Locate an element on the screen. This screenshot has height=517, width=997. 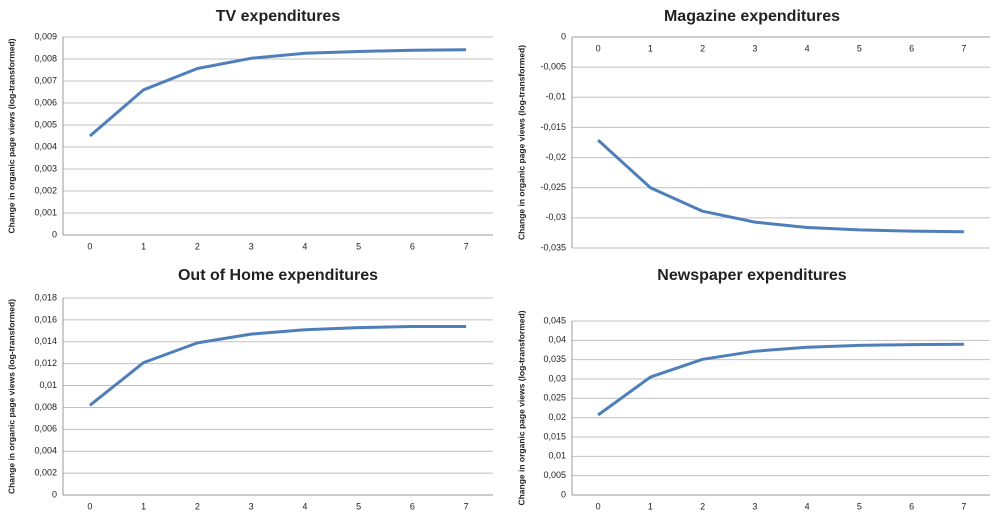
y-tick-label: -0,02 is located at coordinates (555, 157).